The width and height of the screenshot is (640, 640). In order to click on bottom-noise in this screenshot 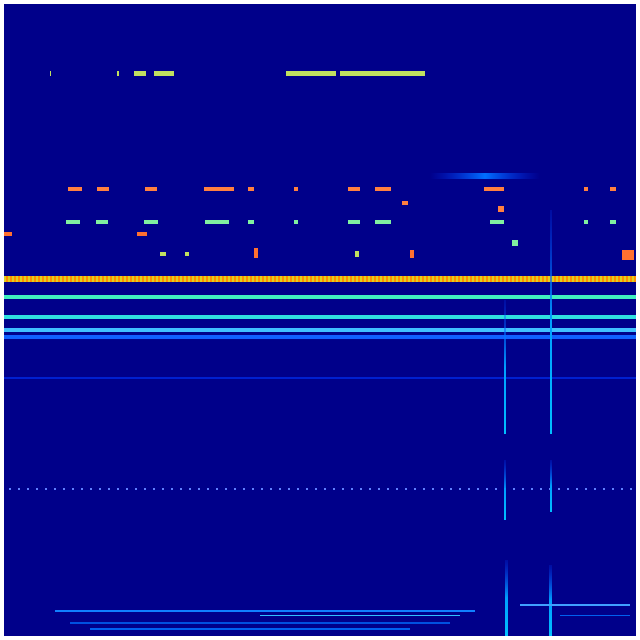, I will do `click(342, 617)`.